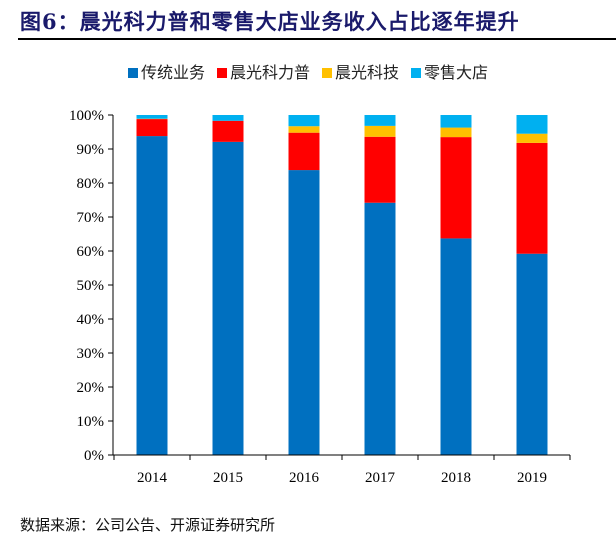 This screenshot has height=543, width=616. What do you see at coordinates (304, 478) in the screenshot?
I see `x-tick-label: 2016` at bounding box center [304, 478].